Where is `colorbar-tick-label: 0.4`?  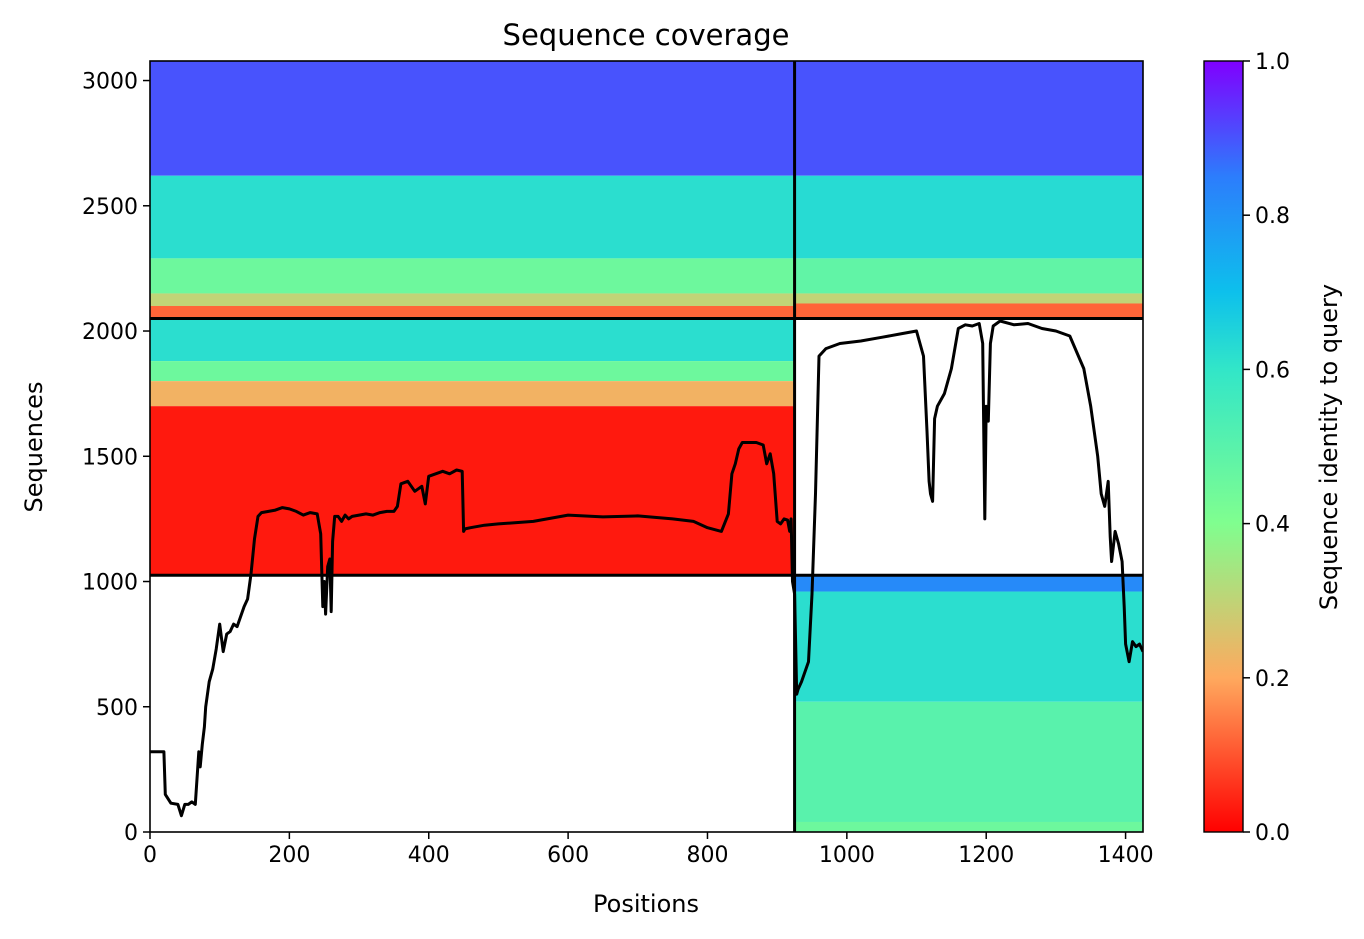
colorbar-tick-label: 0.4 is located at coordinates (1272, 525).